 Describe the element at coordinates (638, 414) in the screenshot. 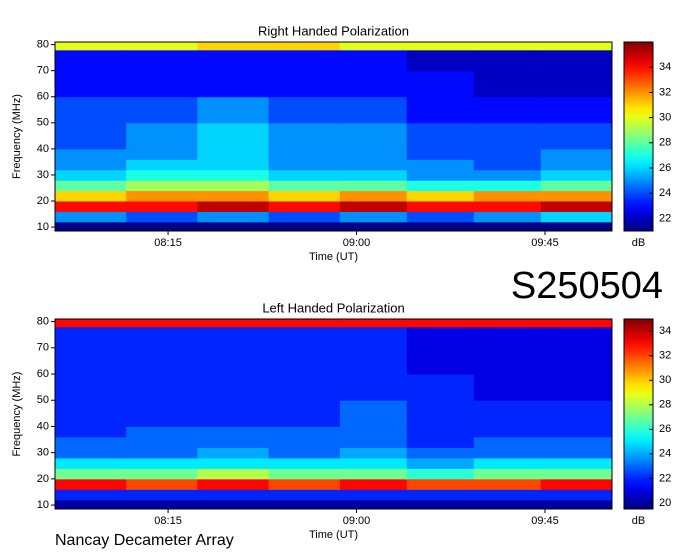

I see `colorbar` at that location.